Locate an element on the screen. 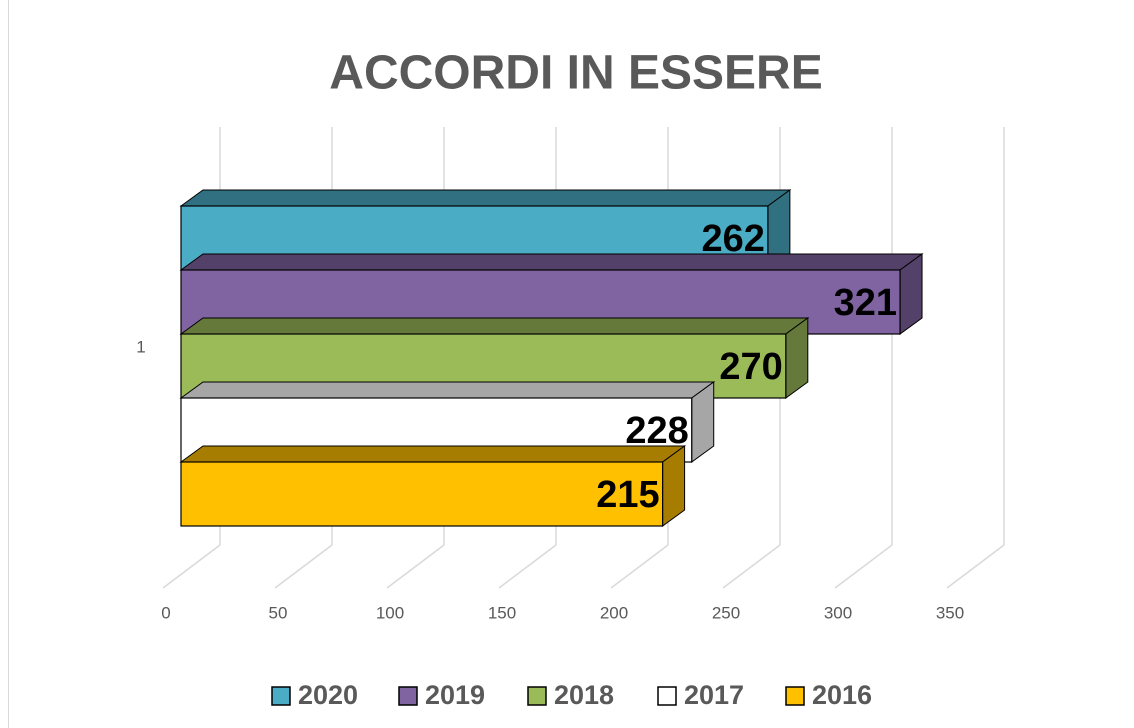 This screenshot has width=1134, height=728. x-tick-label: 250 is located at coordinates (726, 612).